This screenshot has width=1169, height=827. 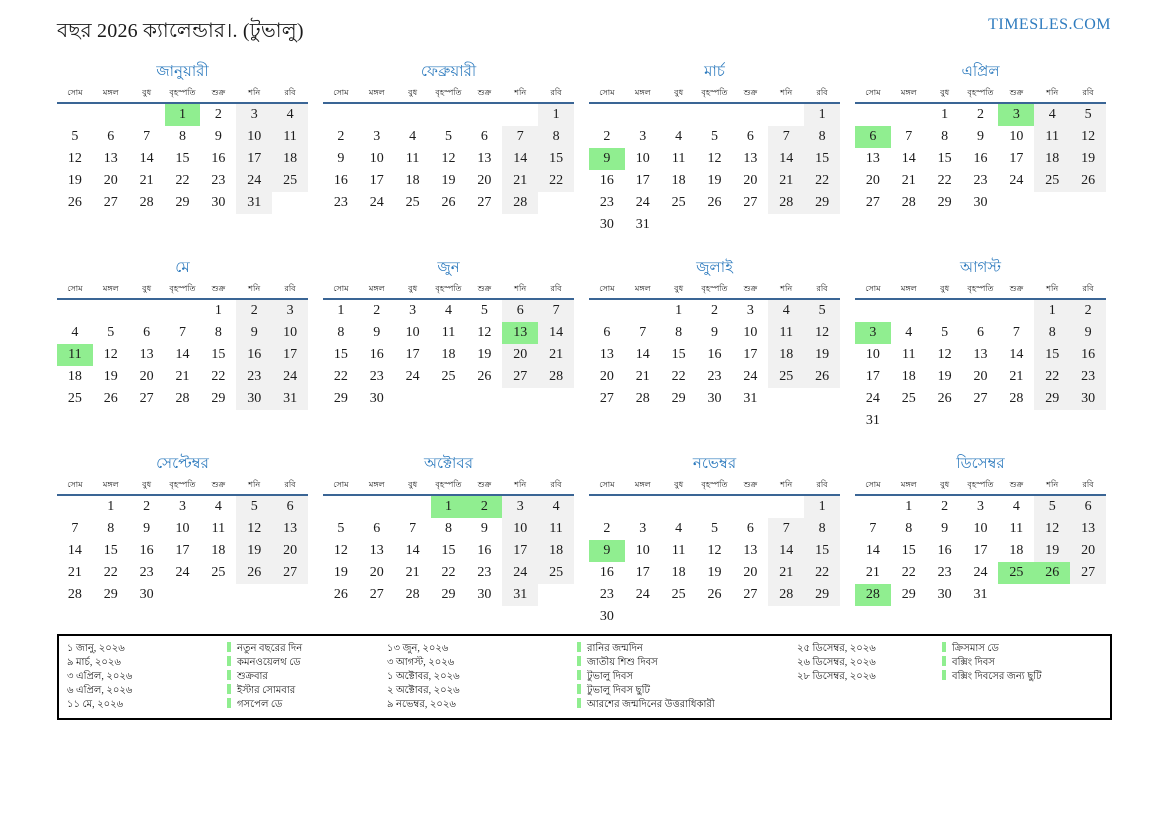 What do you see at coordinates (182, 399) in the screenshot?
I see `week-row: 25 26 27 28 29 30 31` at bounding box center [182, 399].